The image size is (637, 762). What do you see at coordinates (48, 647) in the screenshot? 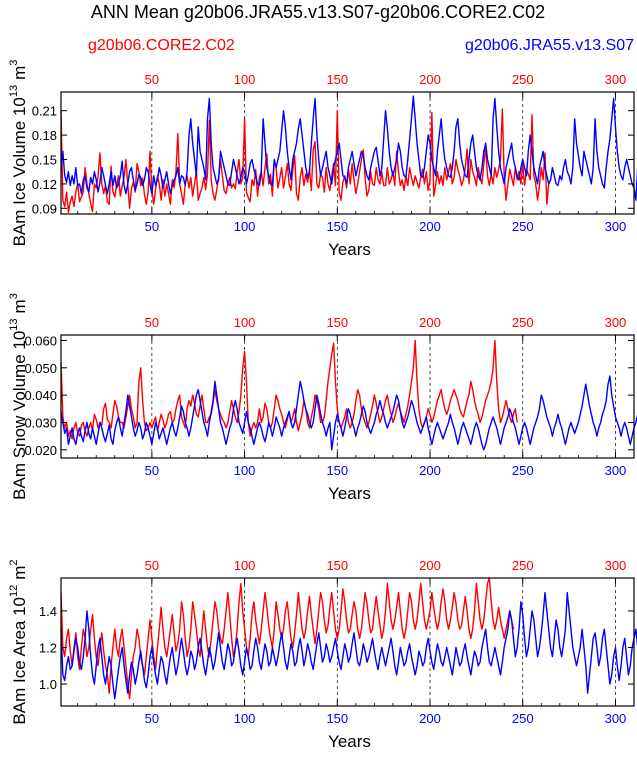
I see `y-tick-label: 1.2` at bounding box center [48, 647].